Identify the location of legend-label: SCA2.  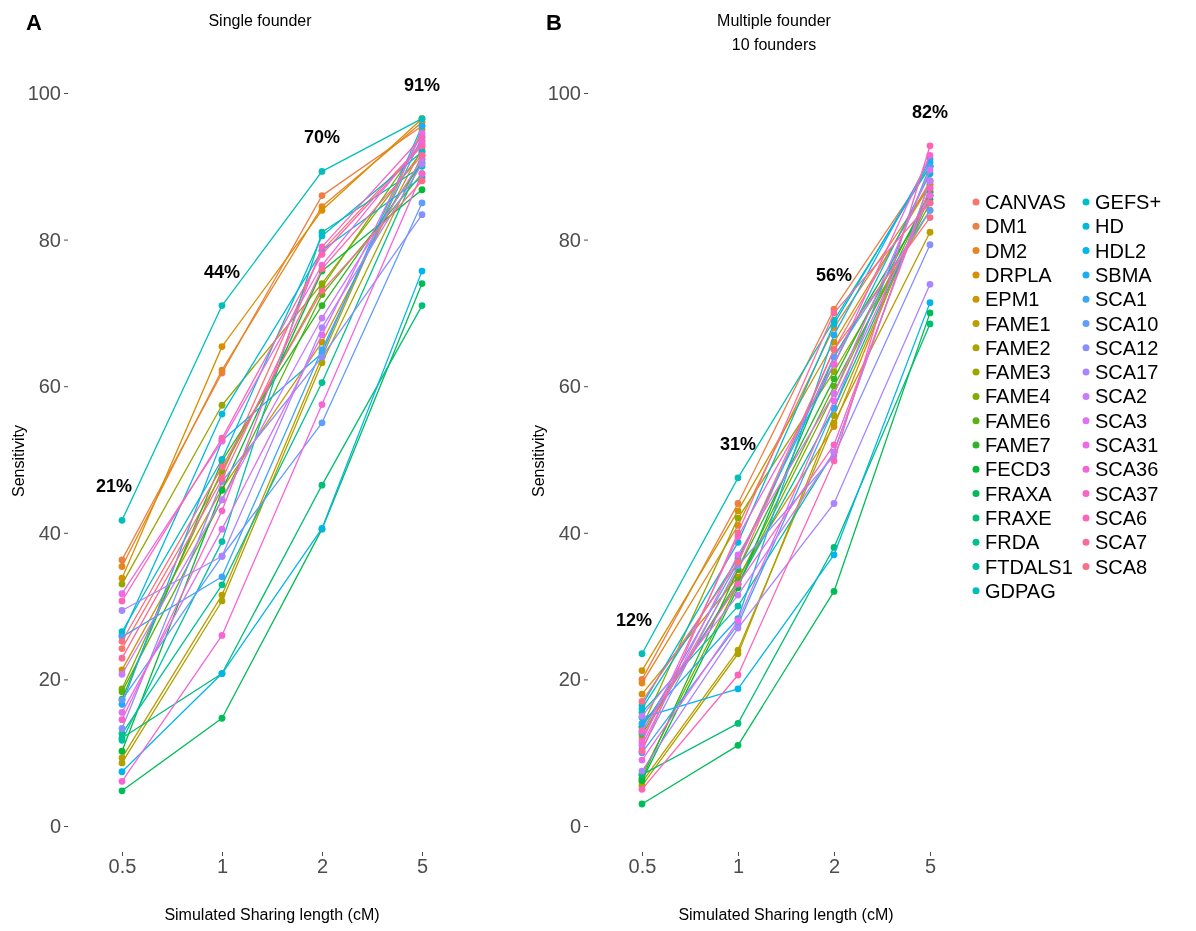
(1121, 396).